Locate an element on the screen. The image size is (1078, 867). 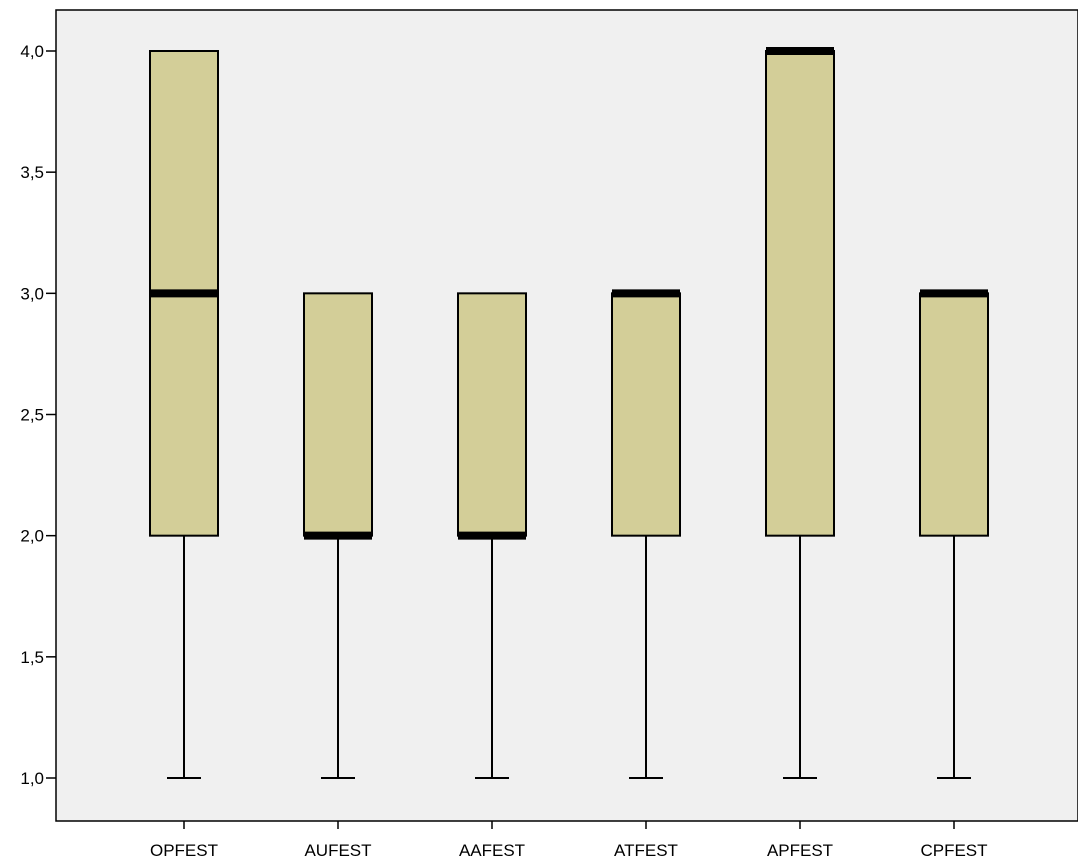
box-aafest is located at coordinates (492, 535).